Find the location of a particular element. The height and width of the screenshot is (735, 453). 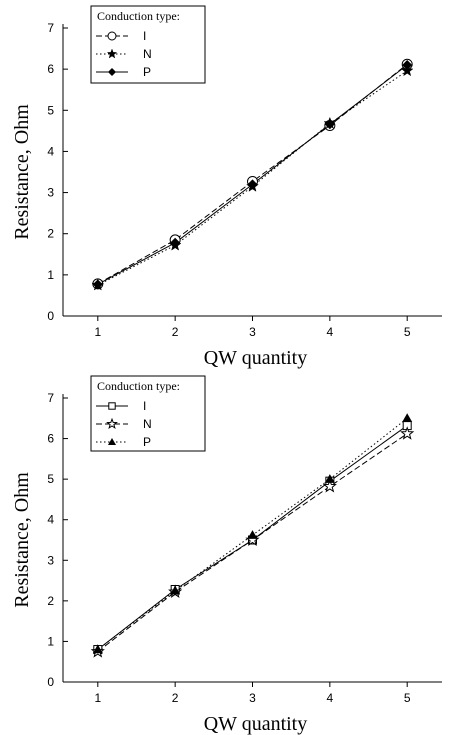

legend-box is located at coordinates (148, 413).